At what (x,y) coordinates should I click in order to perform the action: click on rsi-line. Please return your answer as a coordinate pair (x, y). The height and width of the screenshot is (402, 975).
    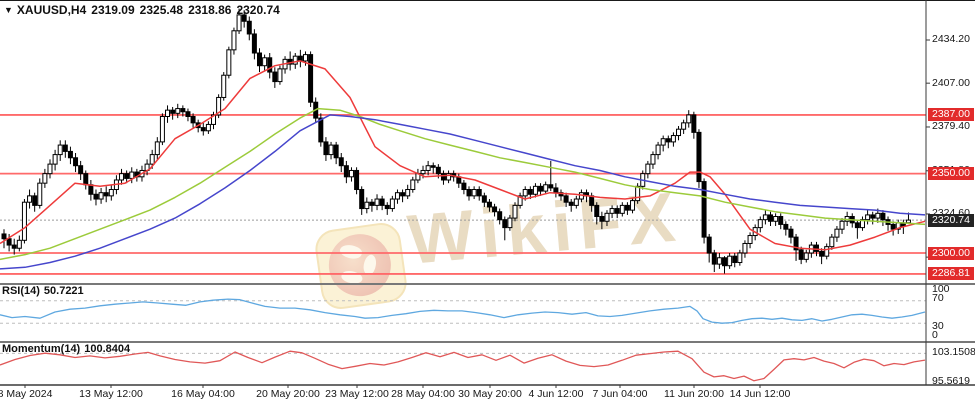
    Looking at the image, I should click on (463, 311).